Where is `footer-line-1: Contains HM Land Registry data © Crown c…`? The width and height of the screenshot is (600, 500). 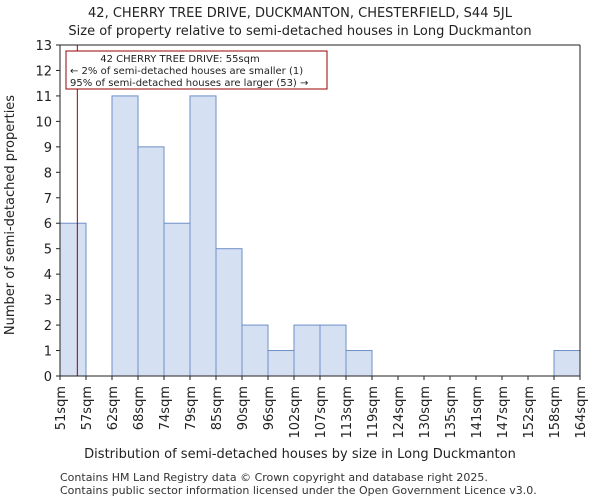 footer-line-1: Contains HM Land Registry data © Crown c… is located at coordinates (274, 477).